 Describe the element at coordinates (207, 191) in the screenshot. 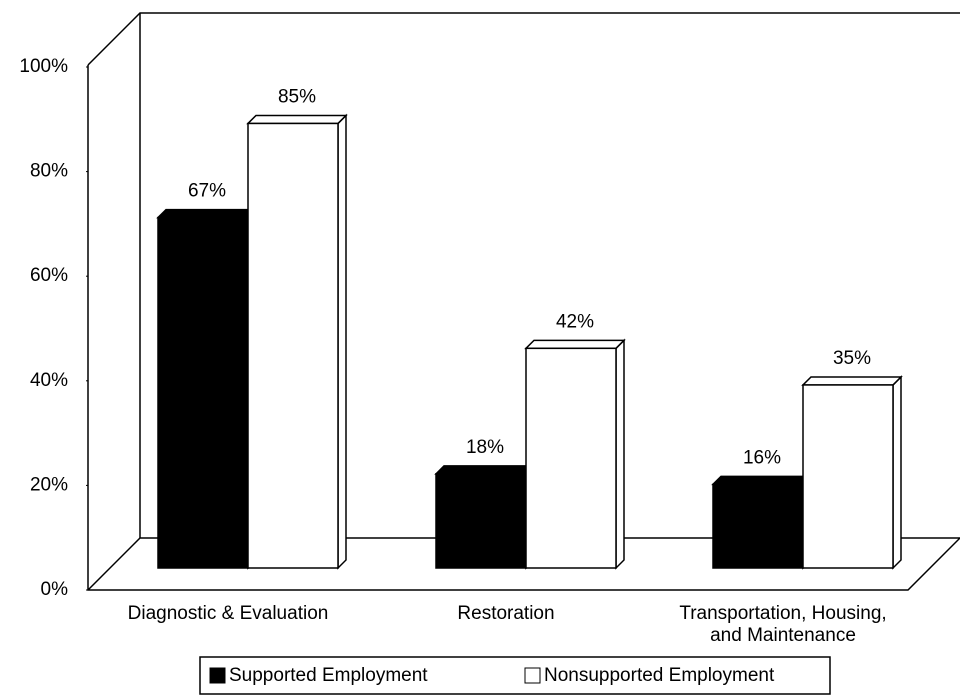

I see `data-label: 67%` at that location.